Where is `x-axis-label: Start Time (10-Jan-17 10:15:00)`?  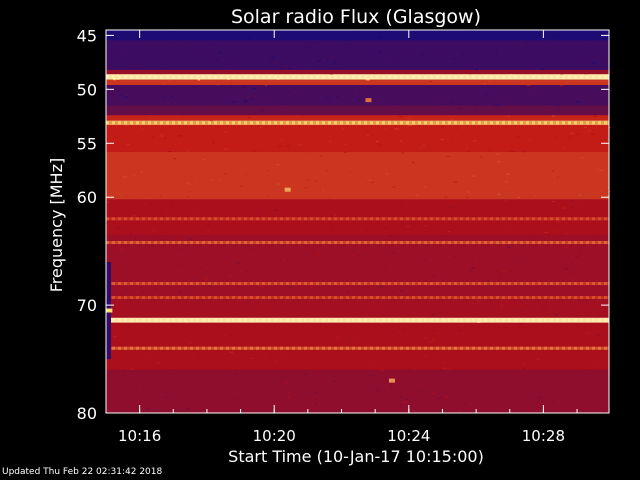 x-axis-label: Start Time (10-Jan-17 10:15:00) is located at coordinates (356, 456).